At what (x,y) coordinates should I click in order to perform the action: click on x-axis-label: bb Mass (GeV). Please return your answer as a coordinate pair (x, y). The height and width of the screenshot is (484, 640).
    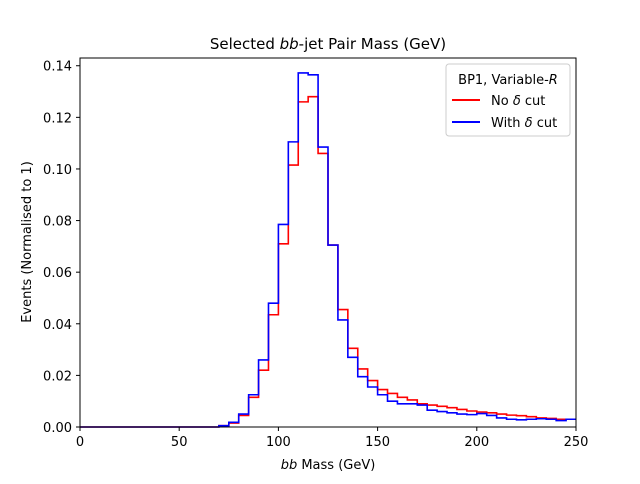
    Looking at the image, I should click on (328, 465).